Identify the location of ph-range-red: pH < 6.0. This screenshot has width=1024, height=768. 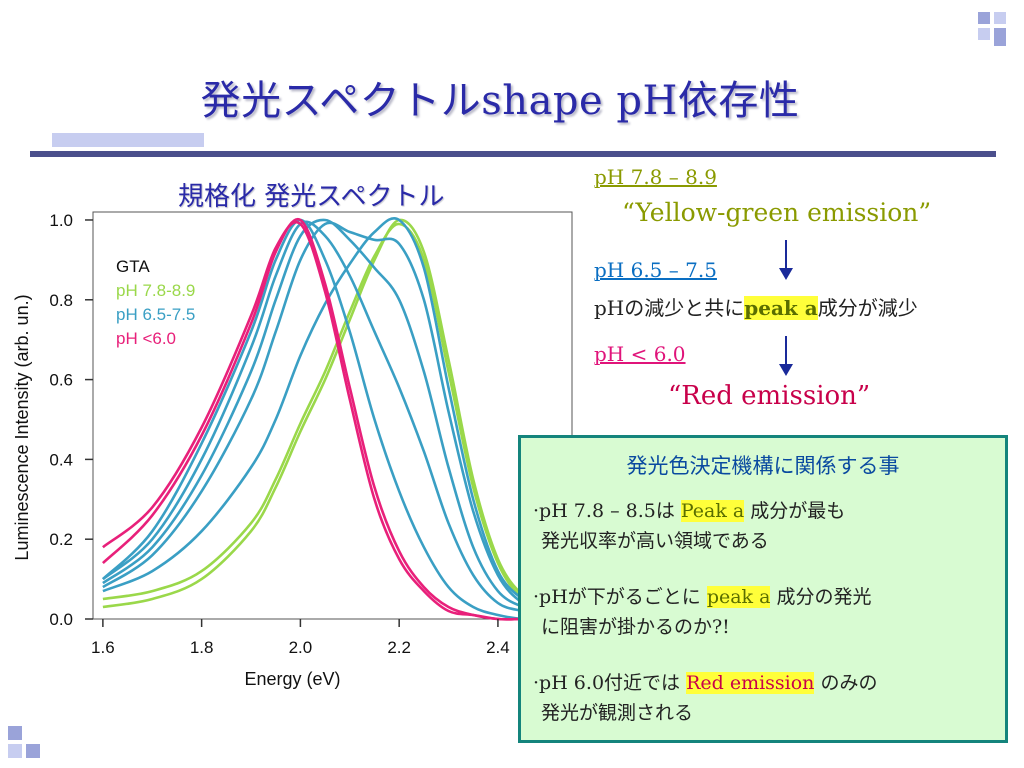
(640, 354).